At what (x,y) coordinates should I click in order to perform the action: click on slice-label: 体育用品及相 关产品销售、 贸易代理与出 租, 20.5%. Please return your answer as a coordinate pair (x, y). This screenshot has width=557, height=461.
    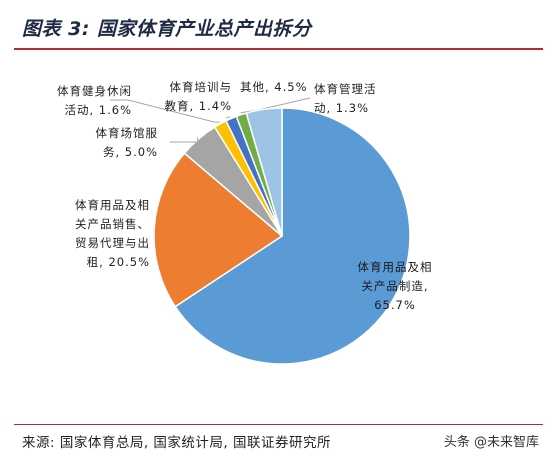
    Looking at the image, I should click on (112, 233).